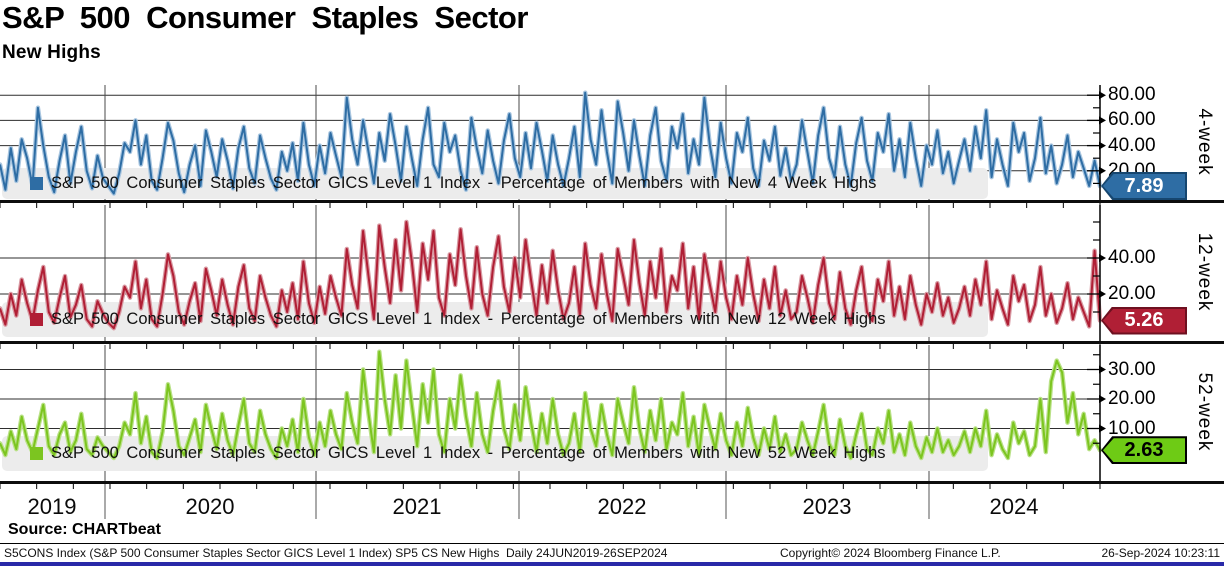 The width and height of the screenshot is (1224, 566). What do you see at coordinates (1014, 506) in the screenshot?
I see `x-axis-year-label: 2024` at bounding box center [1014, 506].